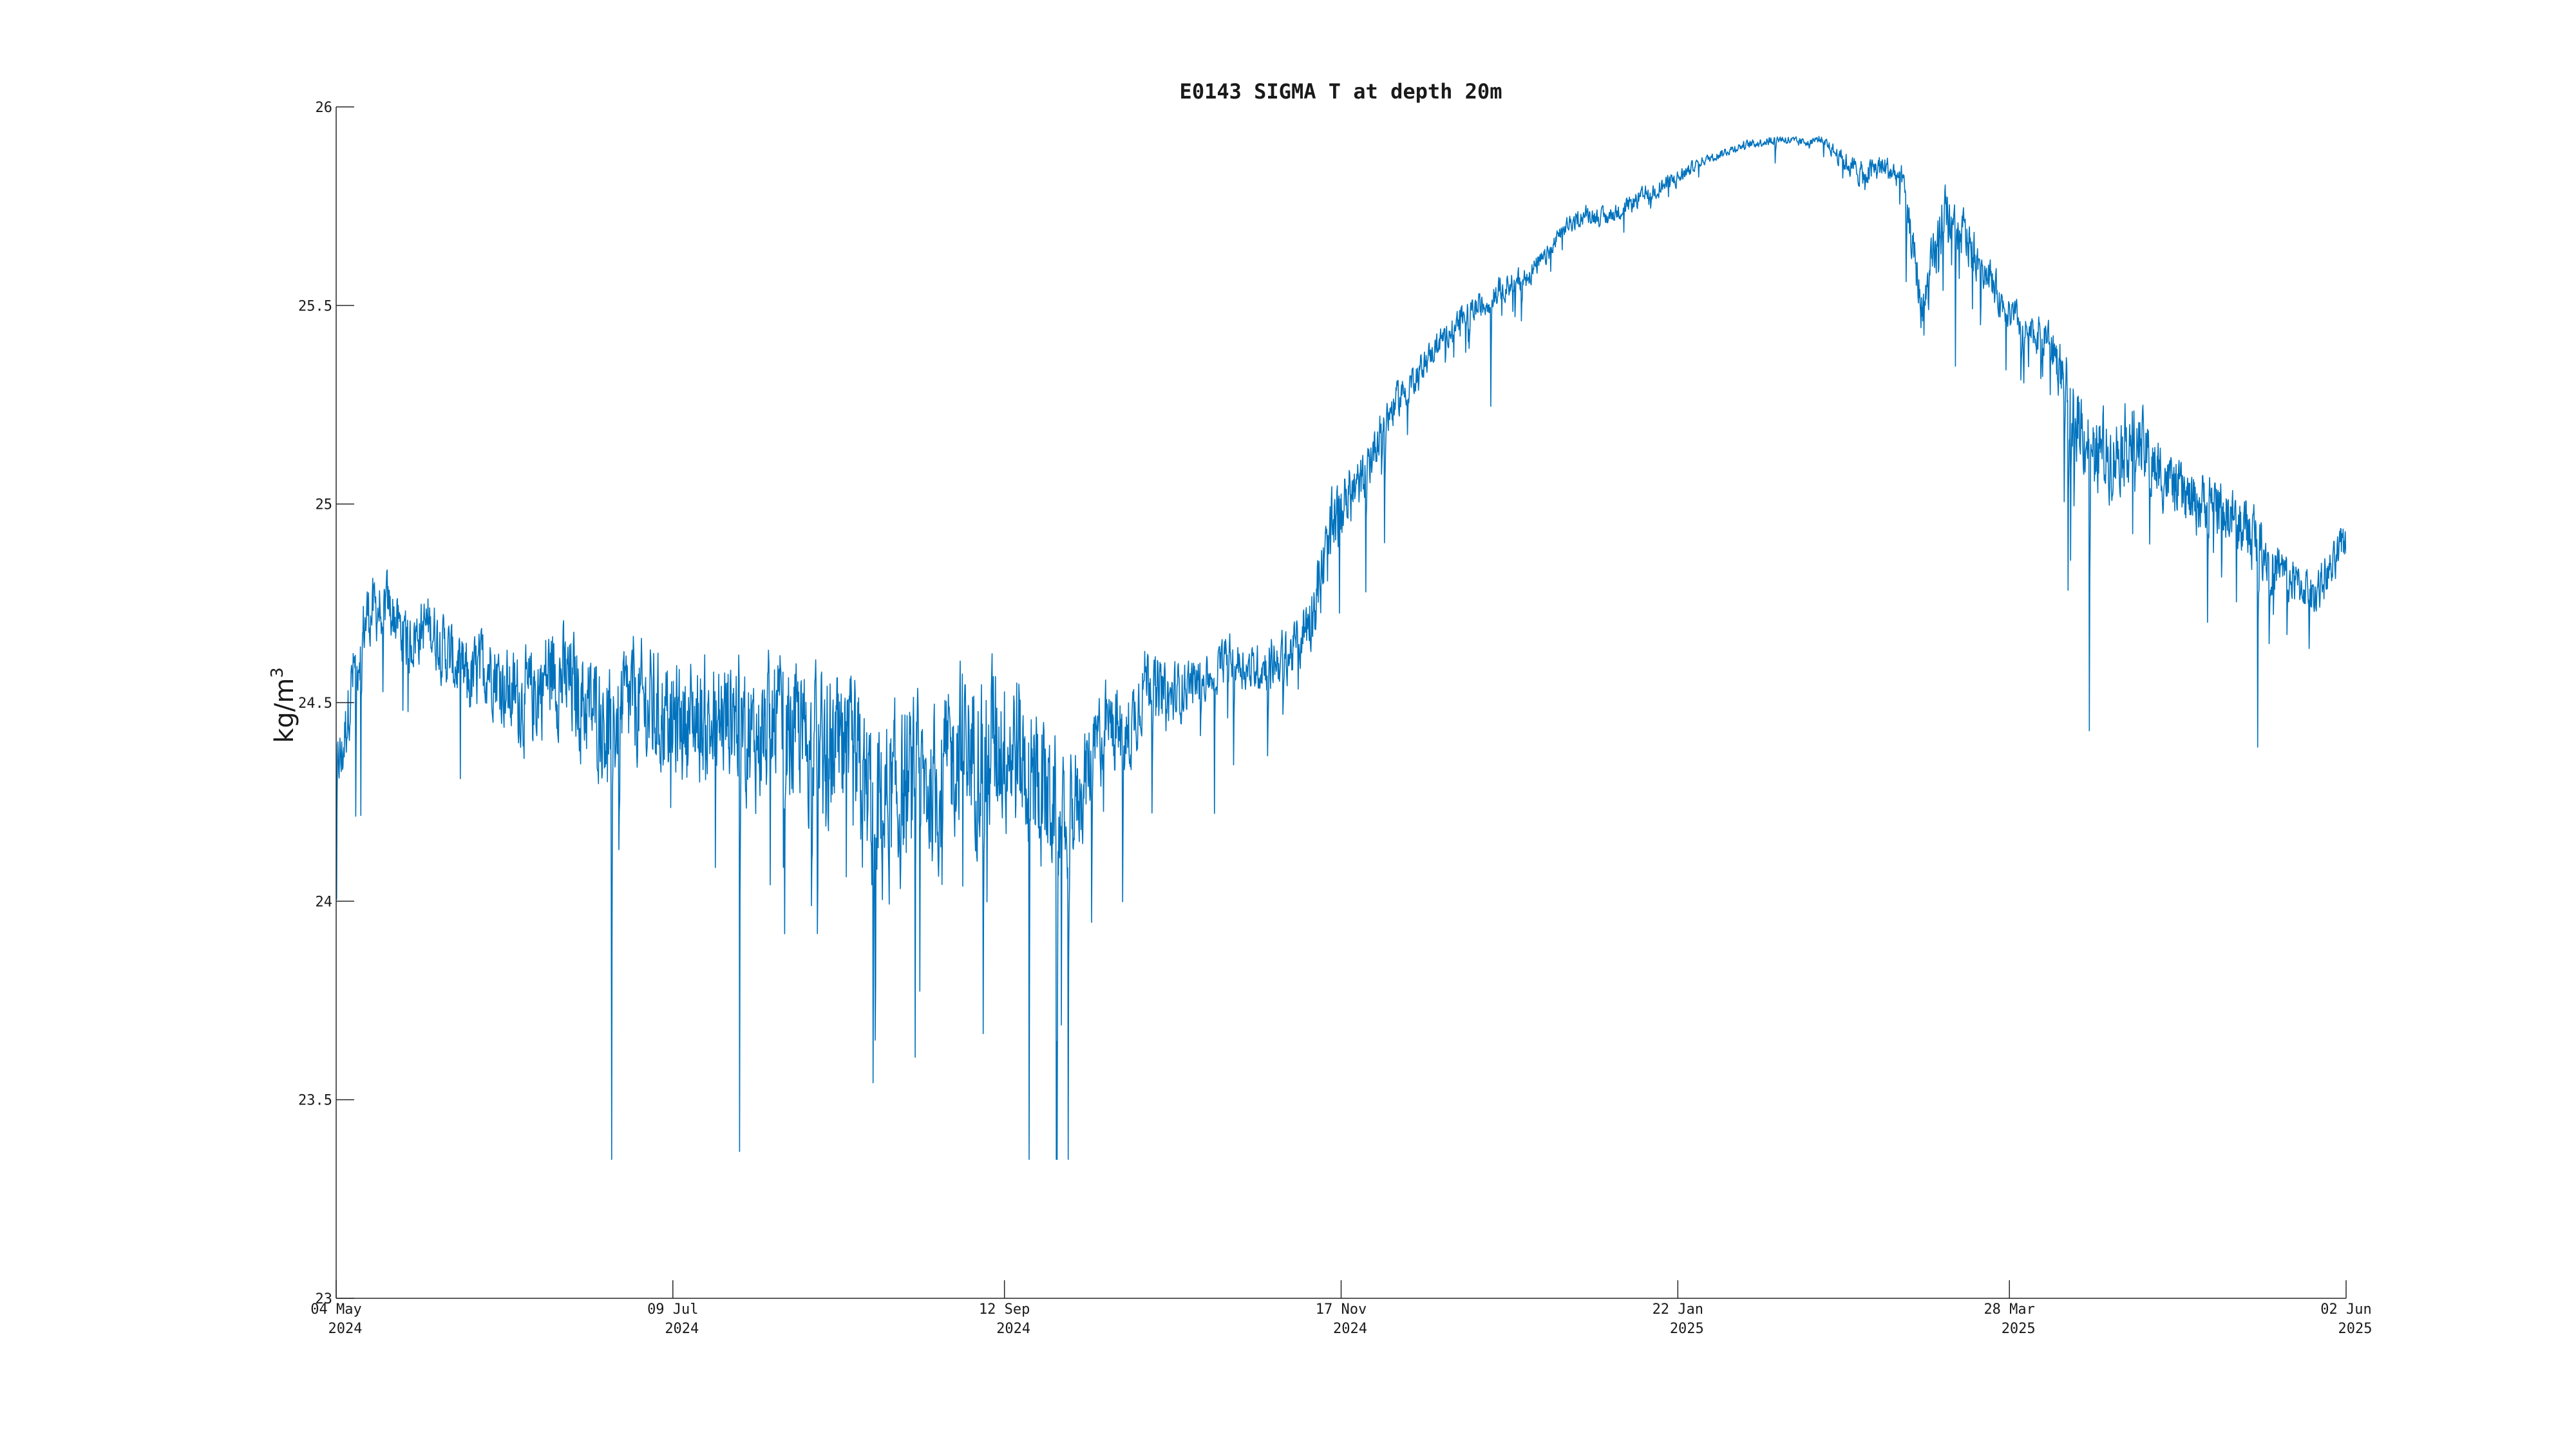 This screenshot has height=1449, width=2576. Describe the element at coordinates (1341, 92) in the screenshot. I see `chart-title: E0143 SIGMA T at depth 20m` at that location.